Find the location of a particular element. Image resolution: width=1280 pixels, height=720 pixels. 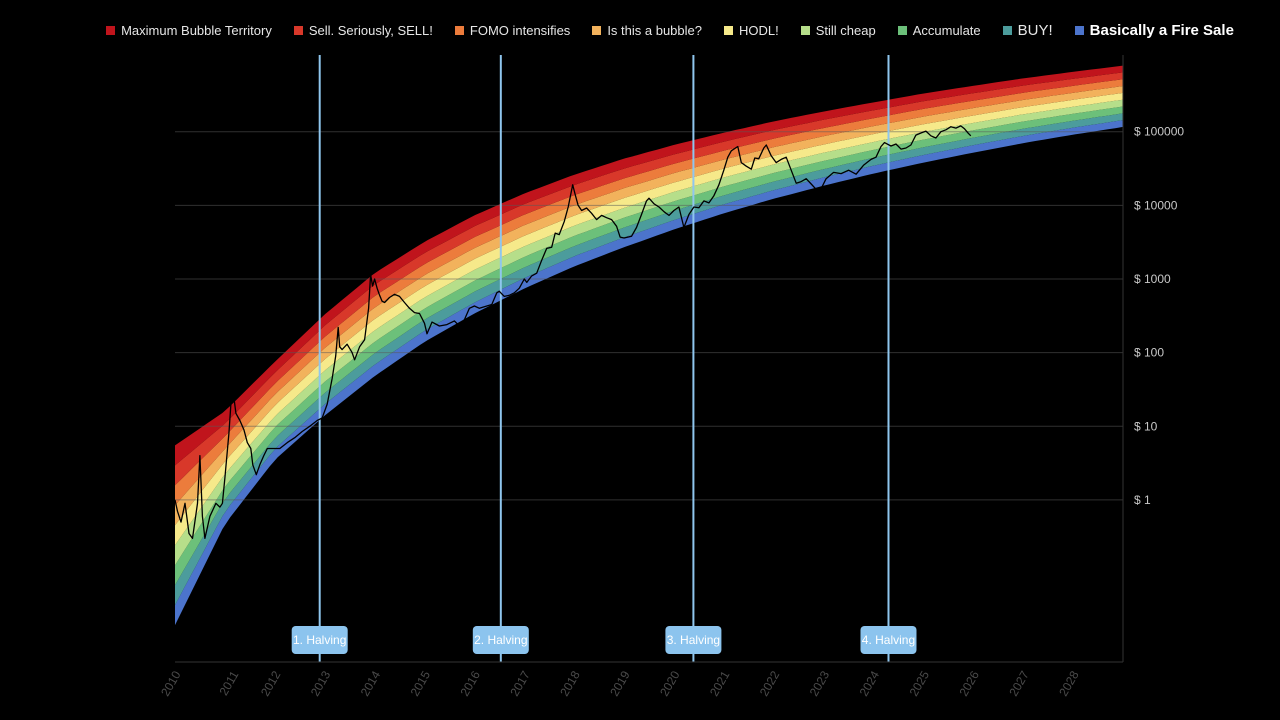

legend-item: Basically a Fire Sale is located at coordinates (1154, 30).